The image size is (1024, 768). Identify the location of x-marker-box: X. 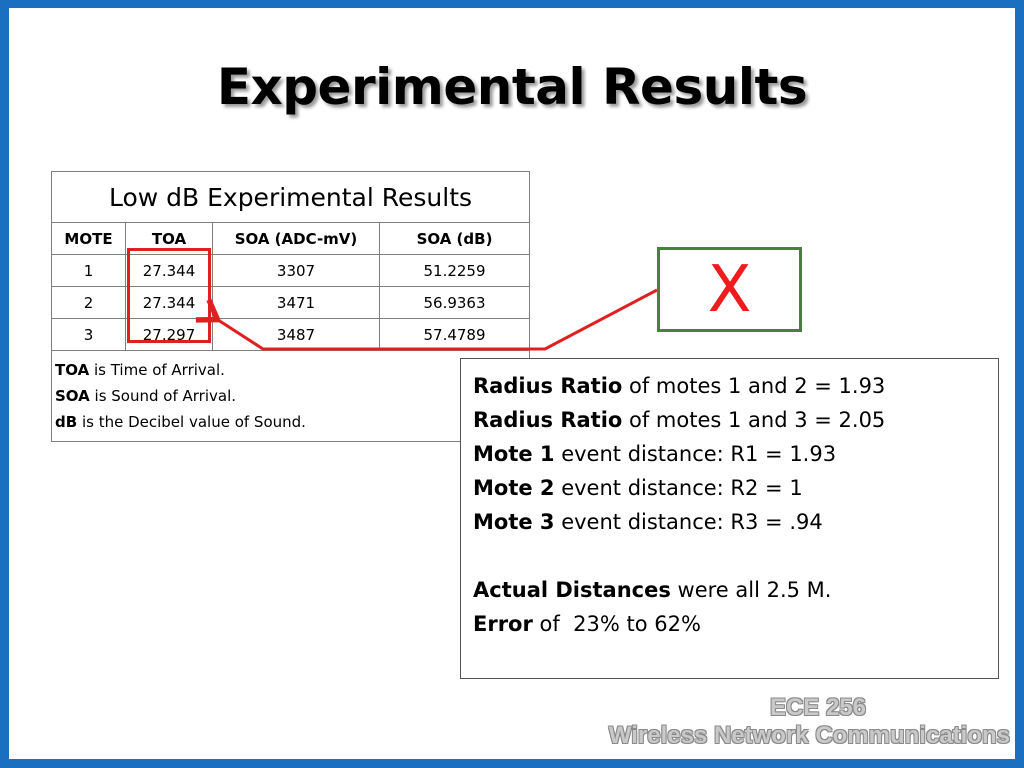
(729, 289).